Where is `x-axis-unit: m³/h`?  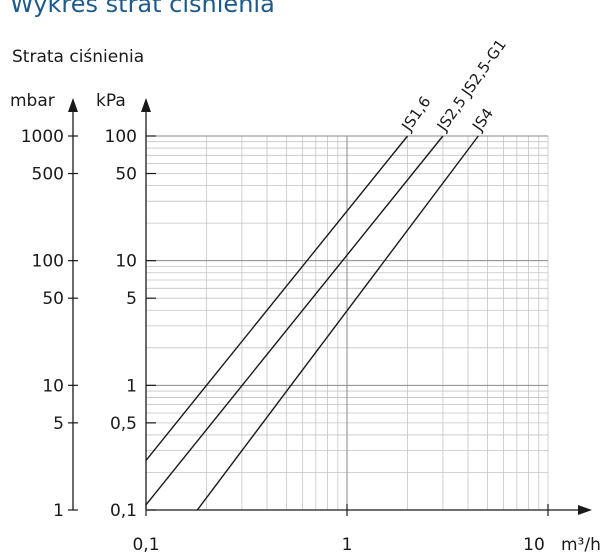
x-axis-unit: m³/h is located at coordinates (581, 545).